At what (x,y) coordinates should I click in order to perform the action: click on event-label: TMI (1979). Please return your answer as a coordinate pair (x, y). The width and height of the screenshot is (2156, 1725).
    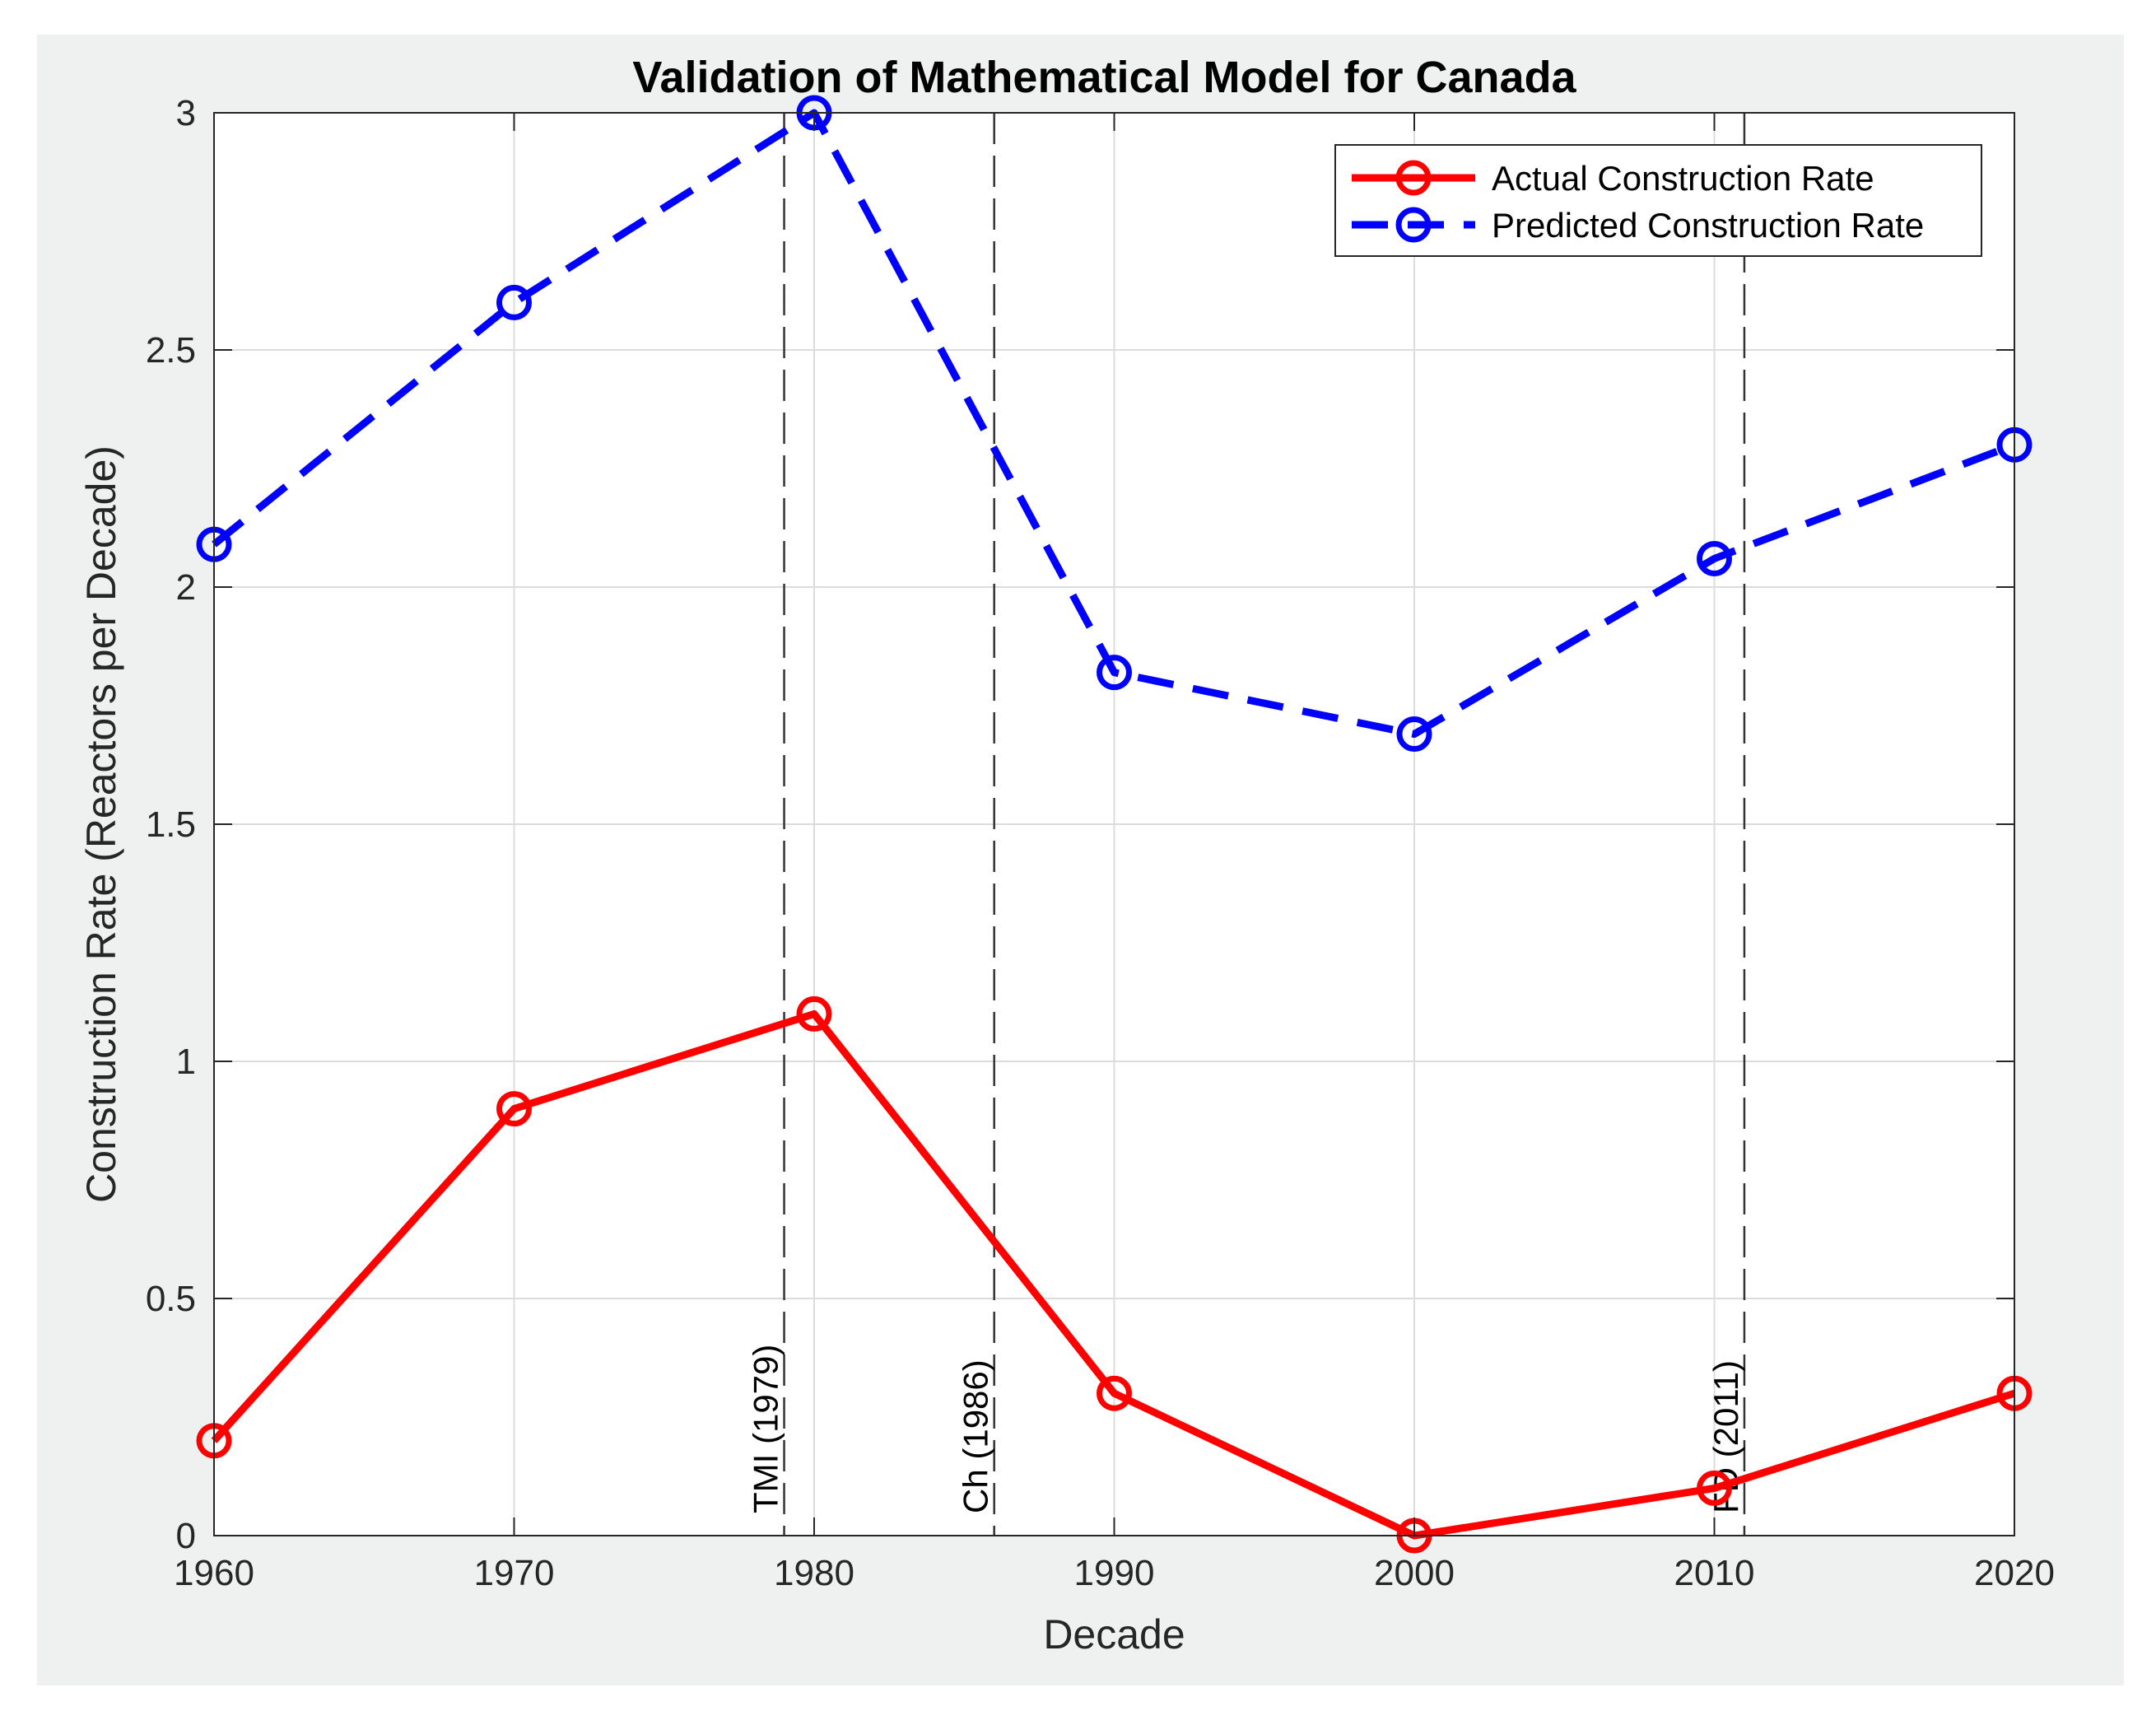
    Looking at the image, I should click on (766, 1429).